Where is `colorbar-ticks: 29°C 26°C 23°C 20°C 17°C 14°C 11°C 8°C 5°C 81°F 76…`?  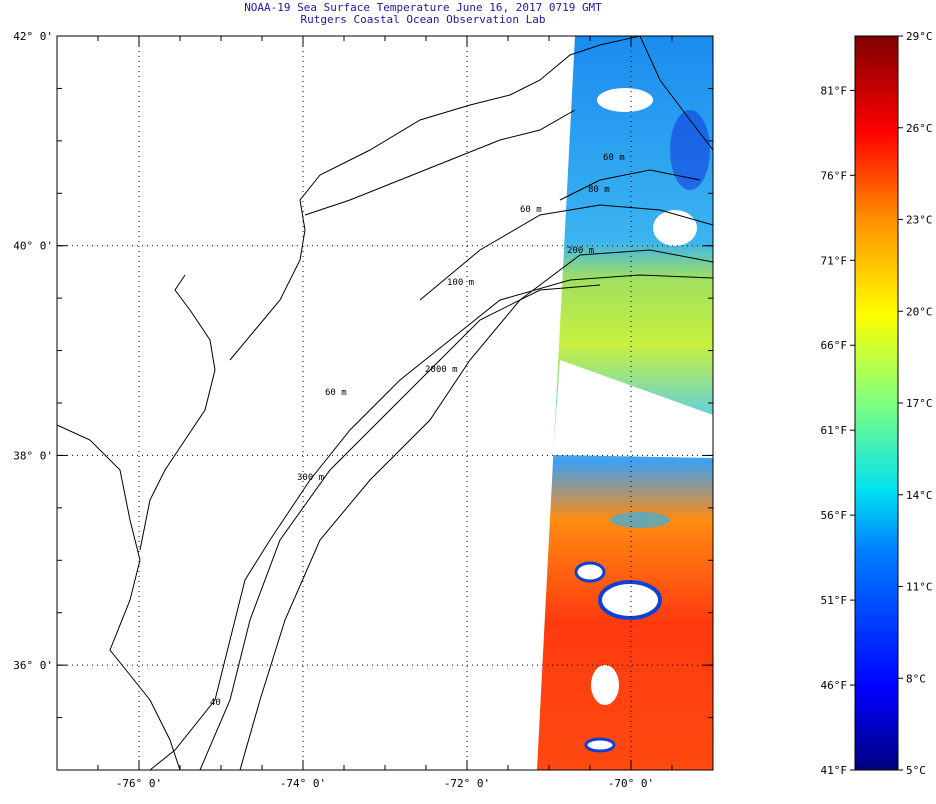 colorbar-ticks: 29°C 26°C 23°C 20°C 17°C 14°C 11°C 8°C 5°C 81°F 76… is located at coordinates (877, 403).